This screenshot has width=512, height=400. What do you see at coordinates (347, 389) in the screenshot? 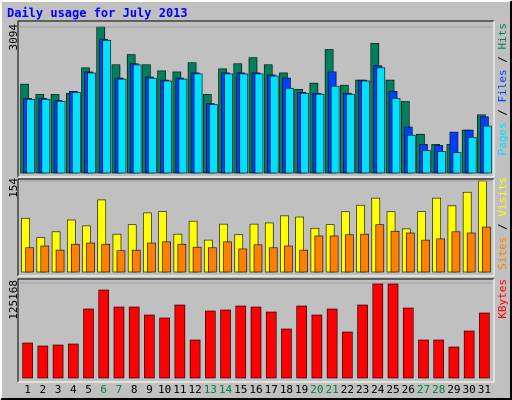
I see `x-tick-label: 22` at bounding box center [347, 389].